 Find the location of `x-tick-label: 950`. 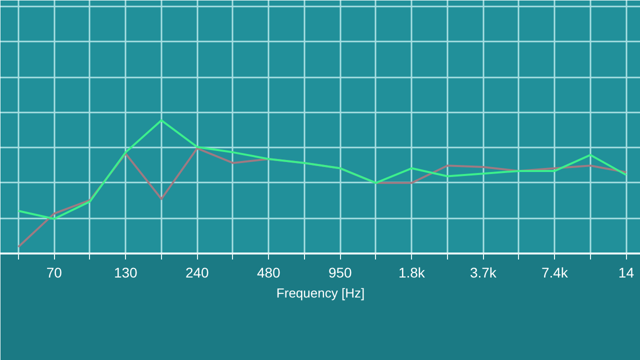

x-tick-label: 950 is located at coordinates (340, 272).